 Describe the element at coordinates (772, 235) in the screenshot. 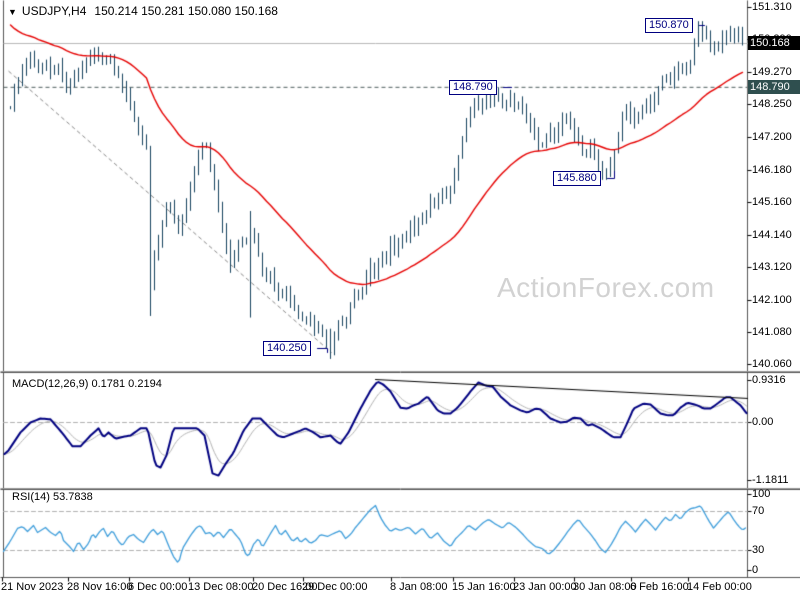

I see `price-axis-label: 144.140` at that location.